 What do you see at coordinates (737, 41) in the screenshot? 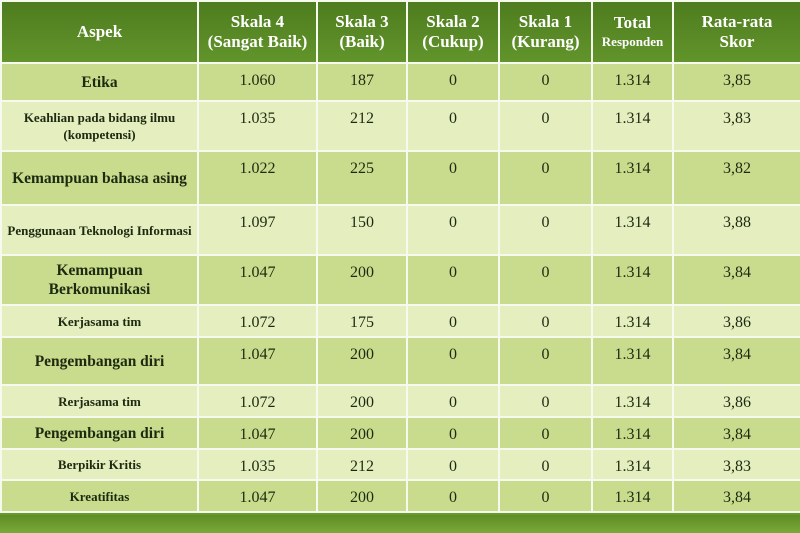
I see `header-rata-line2: Skor` at bounding box center [737, 41].